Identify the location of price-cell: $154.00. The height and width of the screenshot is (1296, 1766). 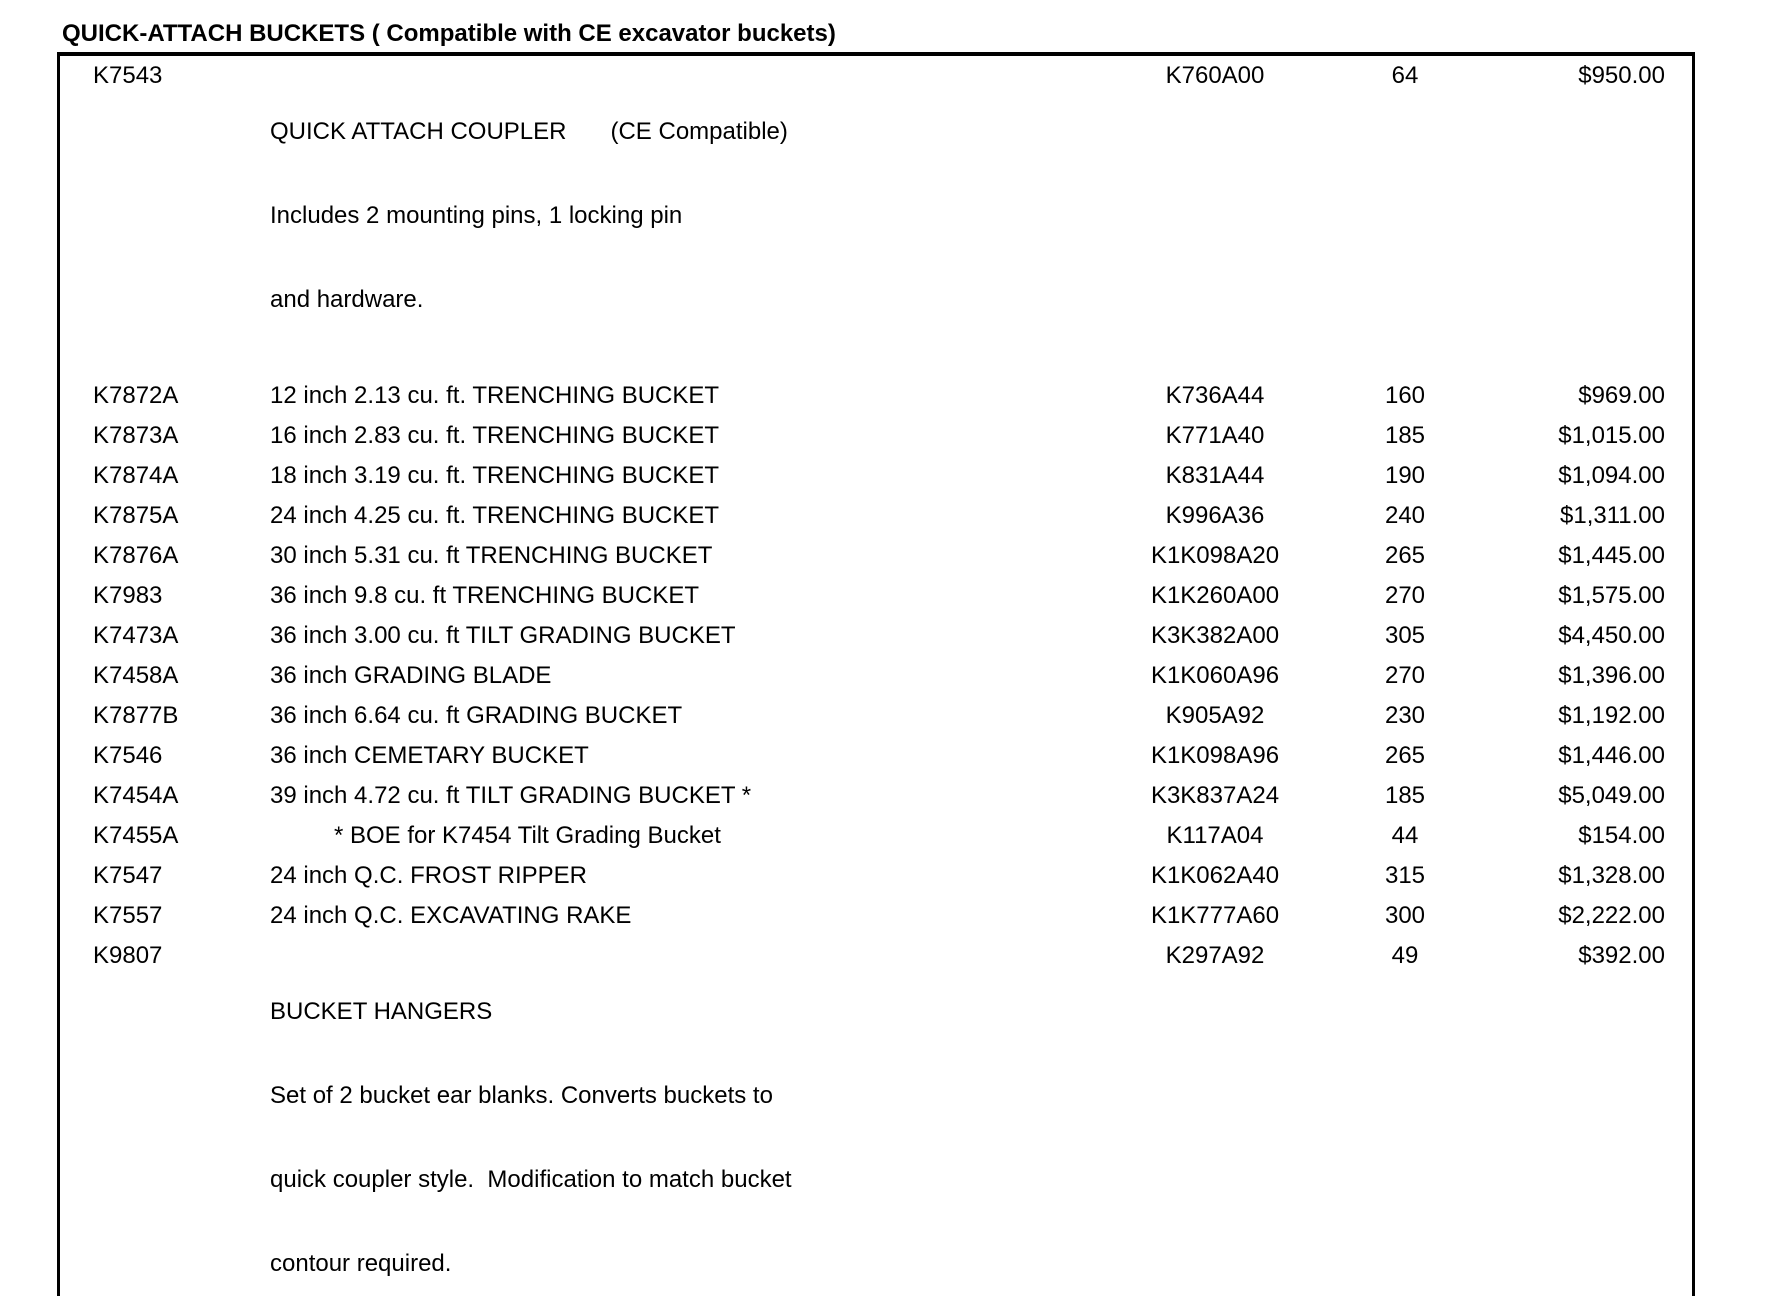
(1621, 835).